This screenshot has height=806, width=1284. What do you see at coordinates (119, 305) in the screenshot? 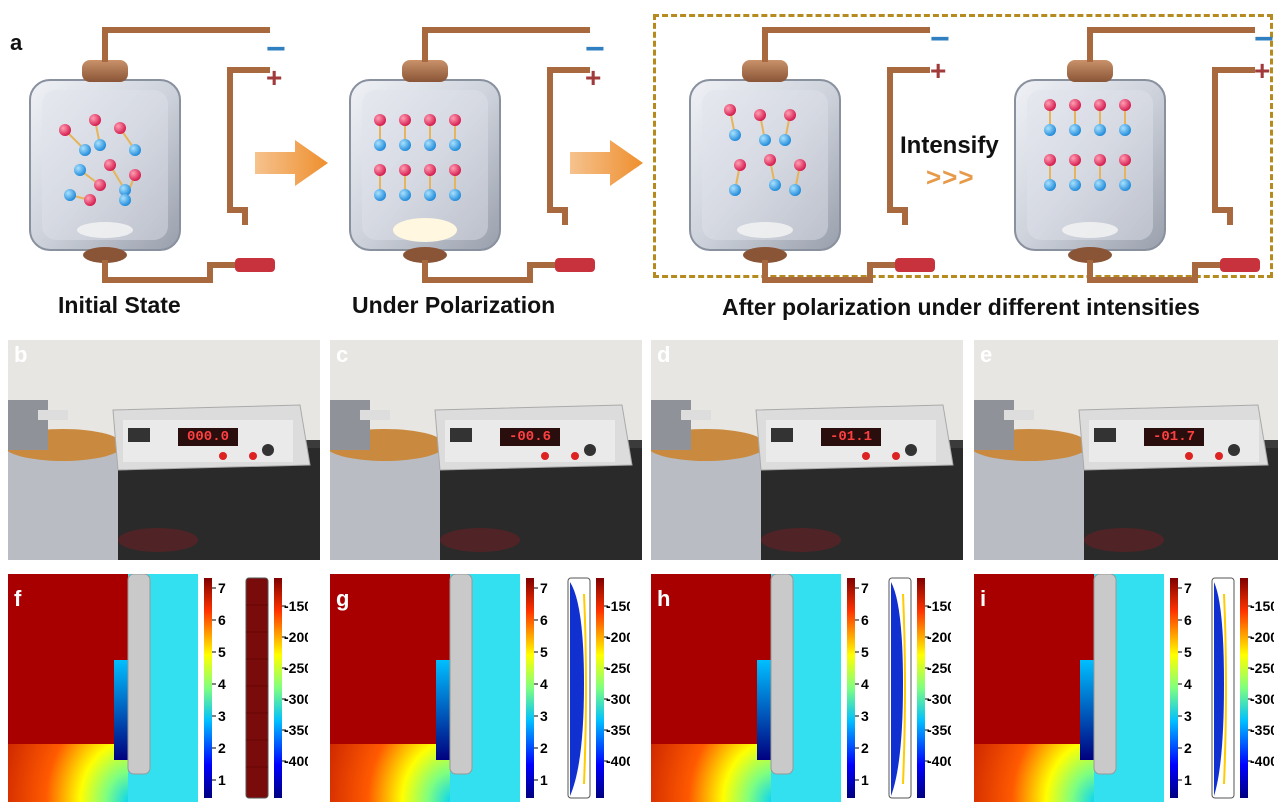
I see `caption-initial-state: Initial State` at bounding box center [119, 305].